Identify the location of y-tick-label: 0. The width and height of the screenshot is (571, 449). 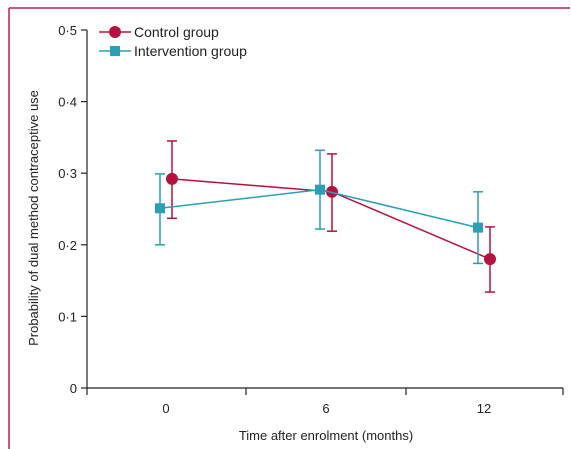
(73, 388).